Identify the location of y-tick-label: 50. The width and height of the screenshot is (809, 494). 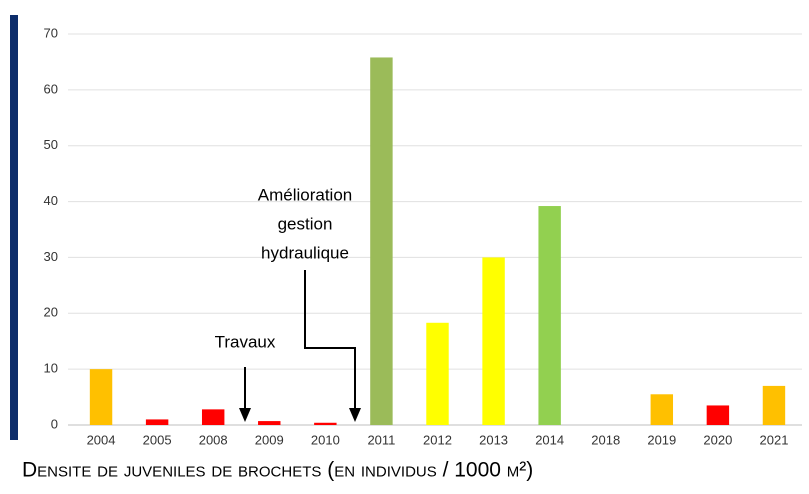
(51, 144).